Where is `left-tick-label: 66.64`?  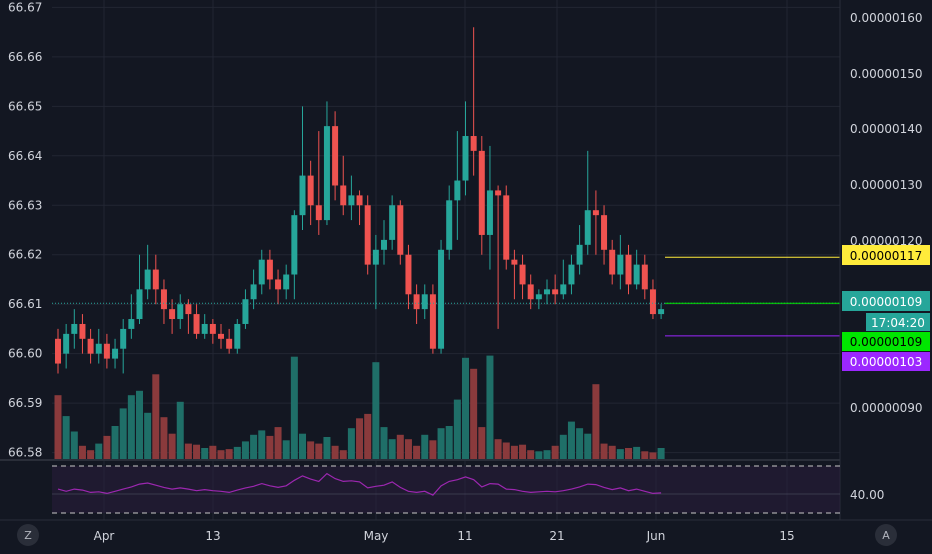 left-tick-label: 66.64 is located at coordinates (25, 156).